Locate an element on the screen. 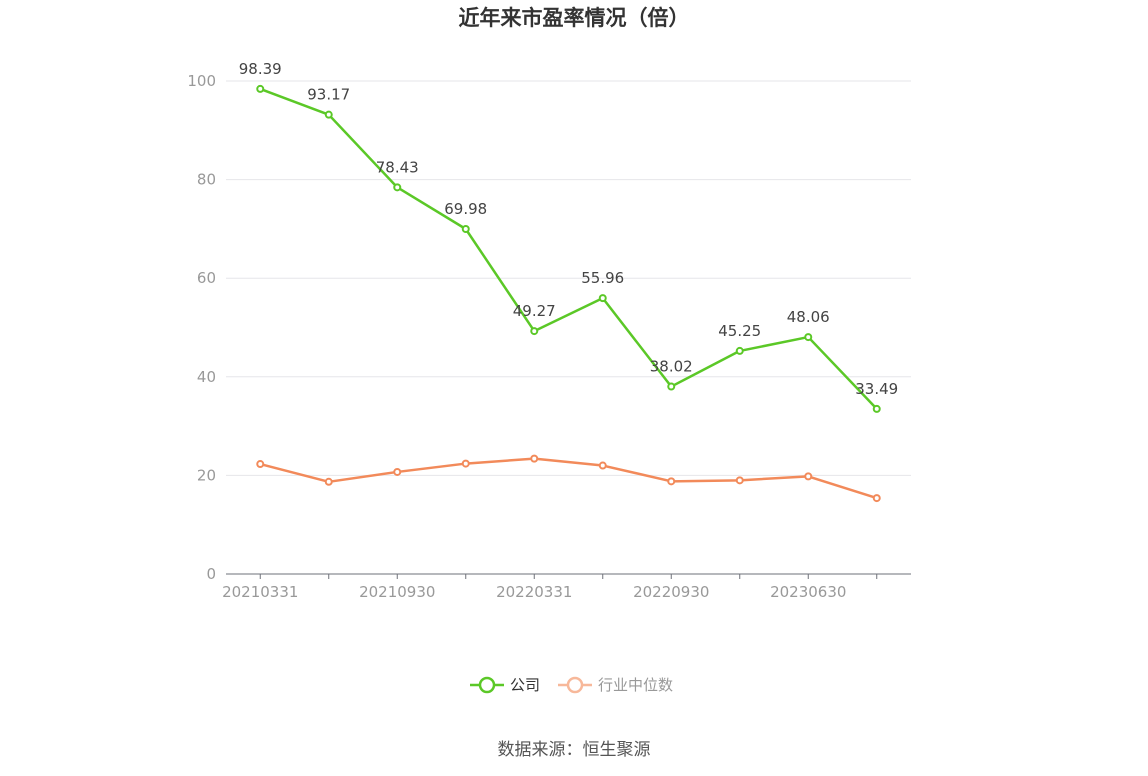  x-axis: 20210331 20210930 20220331 20220930 20230630 is located at coordinates (566, 587).